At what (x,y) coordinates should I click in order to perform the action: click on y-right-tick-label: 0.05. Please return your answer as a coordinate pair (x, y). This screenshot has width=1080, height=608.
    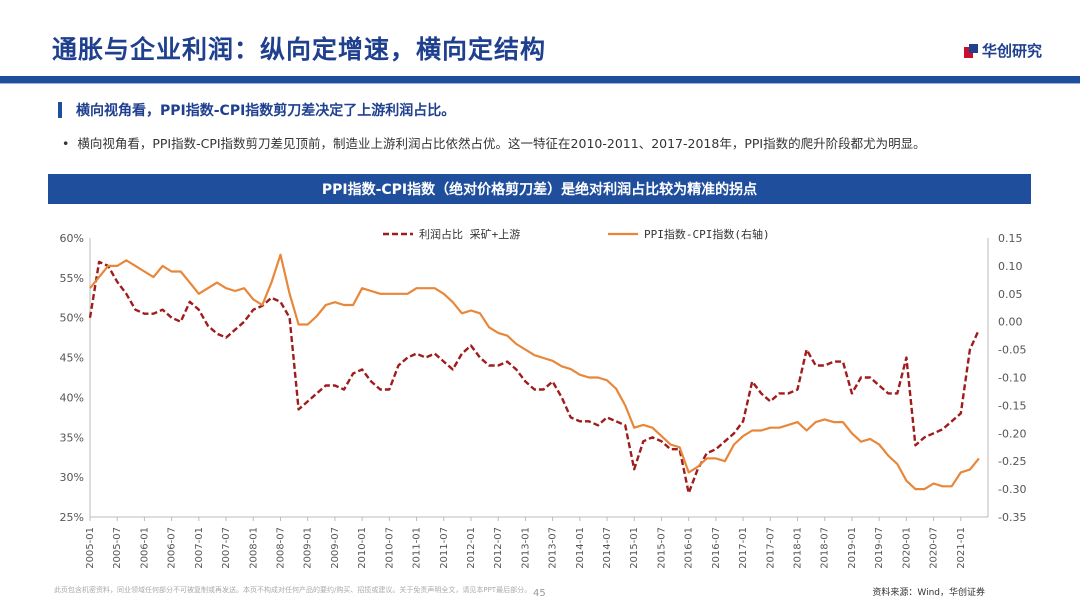
    Looking at the image, I should click on (1010, 294).